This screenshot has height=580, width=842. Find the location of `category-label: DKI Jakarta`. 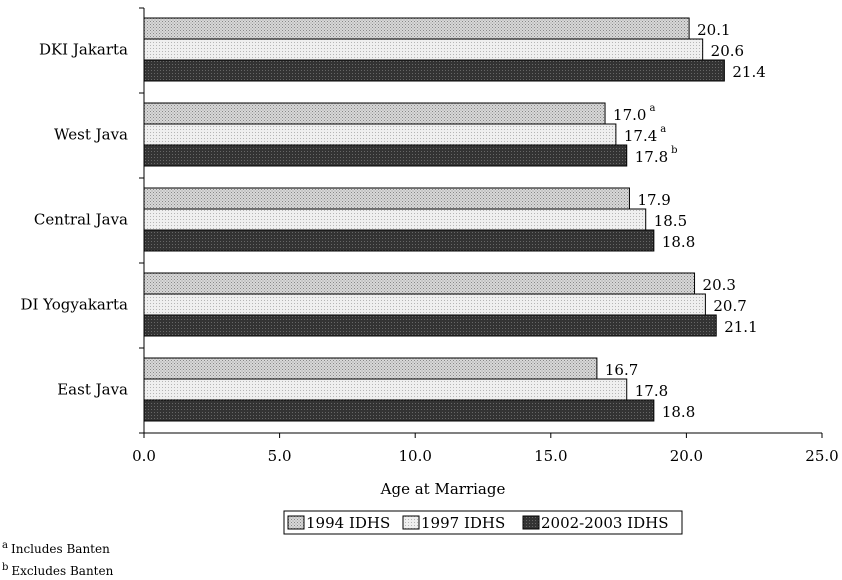

category-label: DKI Jakarta is located at coordinates (83, 50).